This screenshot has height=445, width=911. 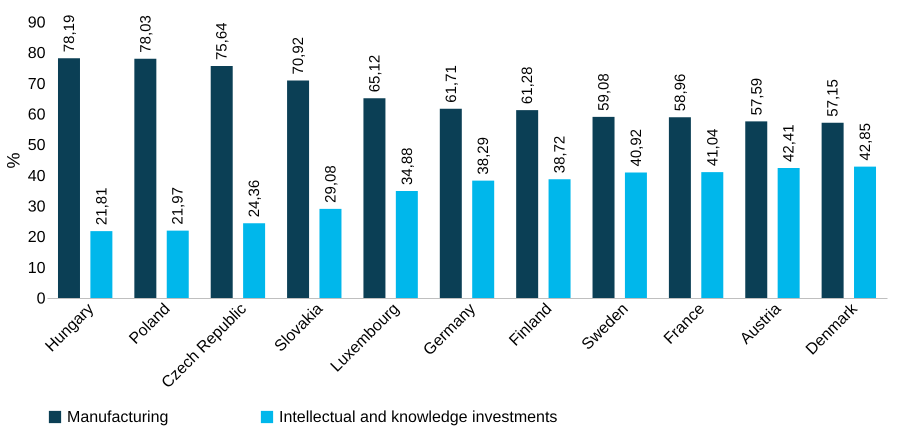 I want to click on data-label: 59,08, so click(x=604, y=92).